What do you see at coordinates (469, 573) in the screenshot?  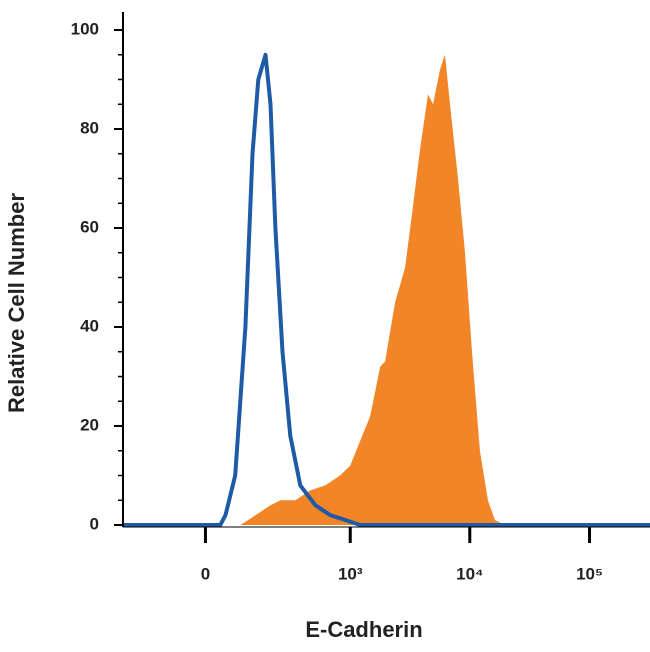 I see `x-tick-label: 10⁴` at bounding box center [469, 573].